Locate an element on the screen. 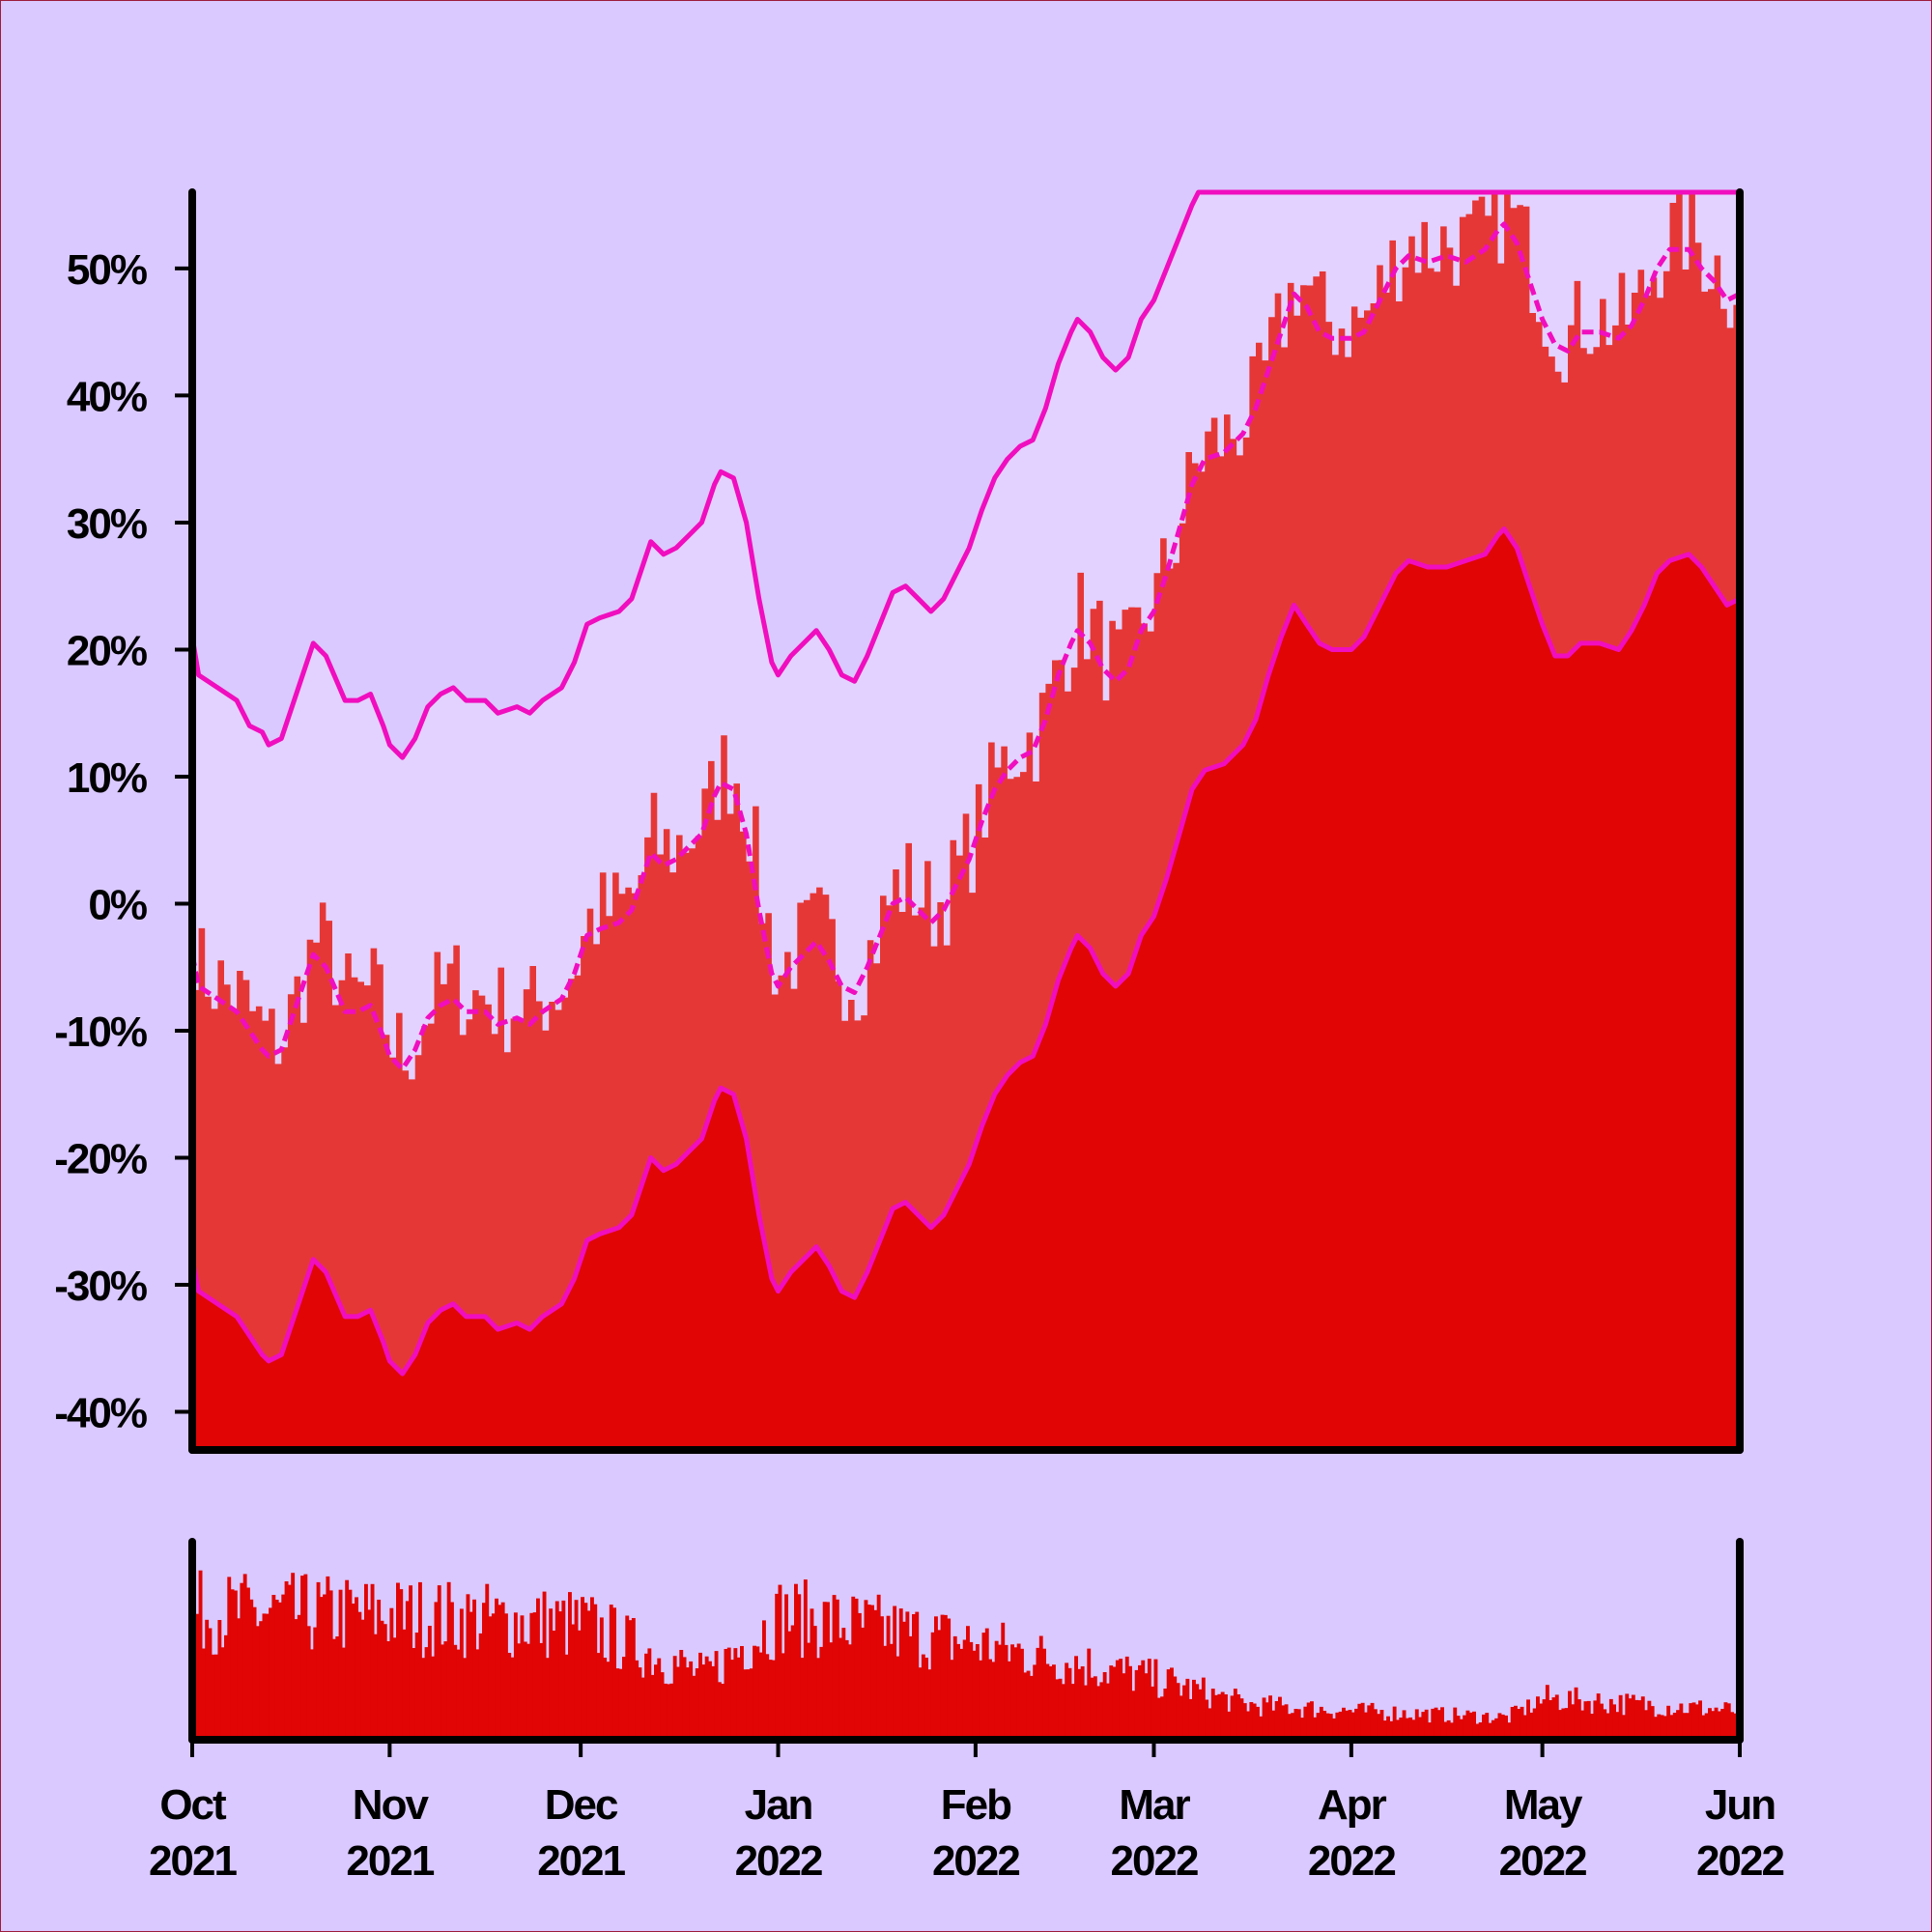  x-tick-month: Apr is located at coordinates (1352, 1805).